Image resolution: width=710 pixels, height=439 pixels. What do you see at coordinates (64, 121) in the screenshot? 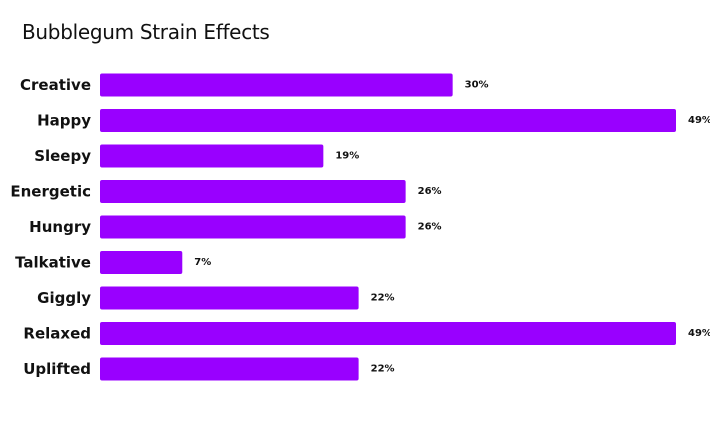
I see `category-label: Happy` at bounding box center [64, 121].